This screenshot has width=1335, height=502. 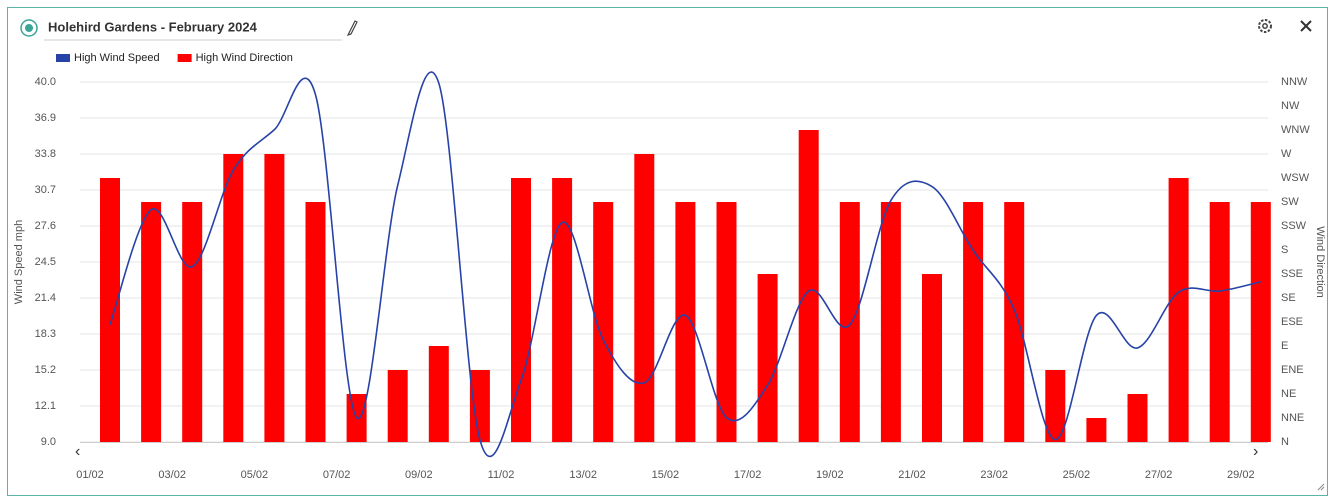 I want to click on y-tick-label: 18.3, so click(x=45, y=334).